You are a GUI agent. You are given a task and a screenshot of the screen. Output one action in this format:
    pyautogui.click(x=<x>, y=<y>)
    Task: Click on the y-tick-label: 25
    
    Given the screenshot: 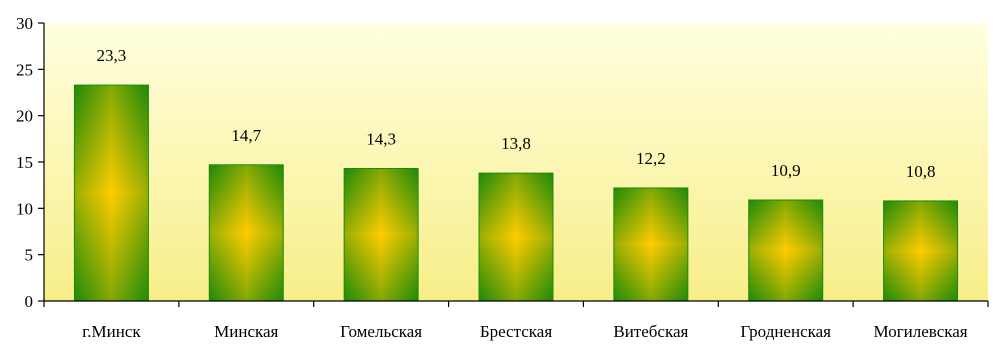 What is the action you would take?
    pyautogui.click(x=24, y=69)
    